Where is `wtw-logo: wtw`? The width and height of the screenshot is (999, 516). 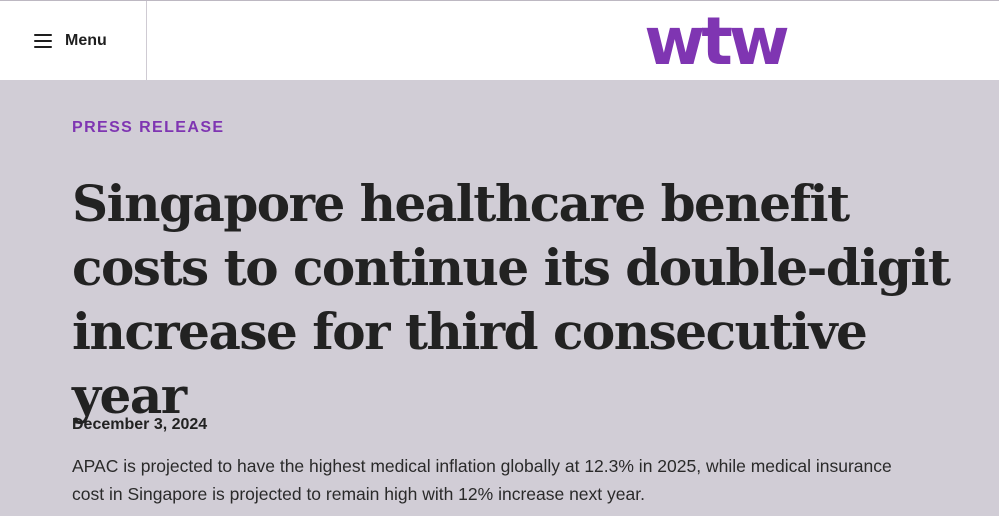 wtw-logo: wtw is located at coordinates (715, 42).